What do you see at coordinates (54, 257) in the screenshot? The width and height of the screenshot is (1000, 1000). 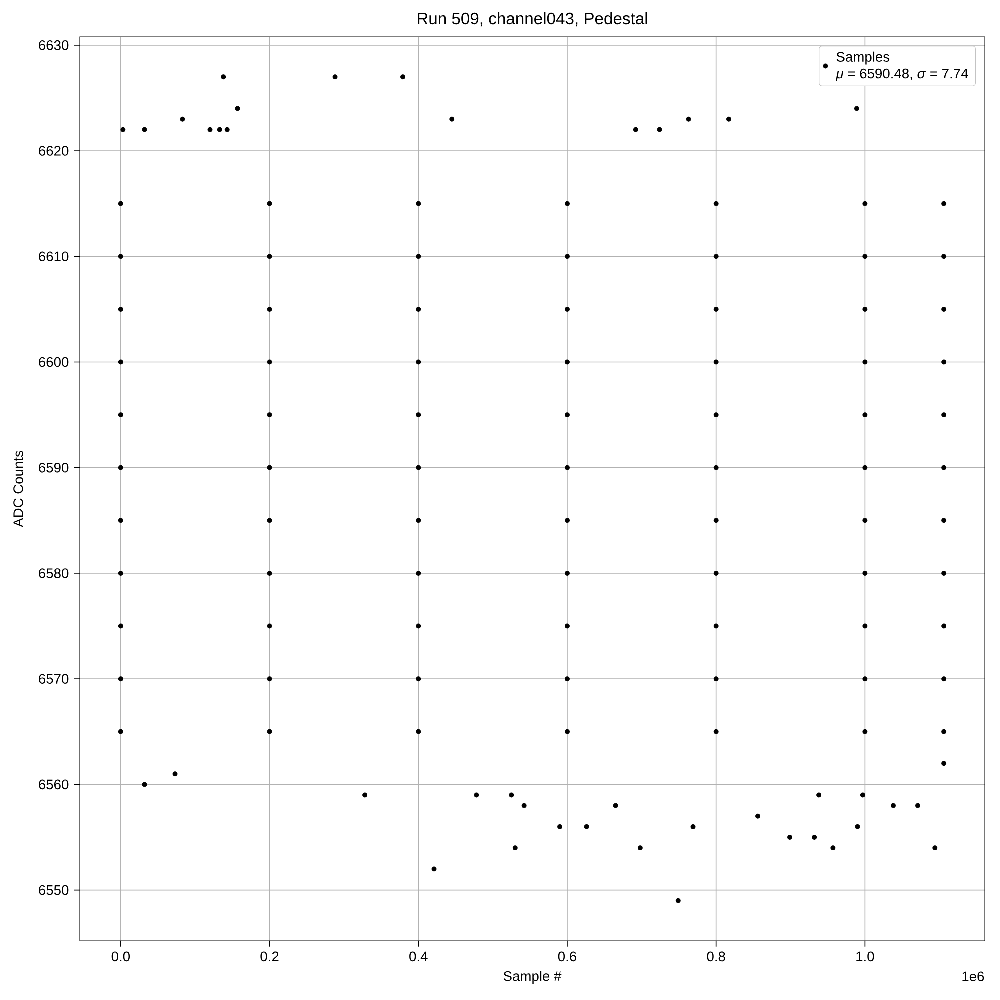 I see `y-tick-label: 6610` at bounding box center [54, 257].